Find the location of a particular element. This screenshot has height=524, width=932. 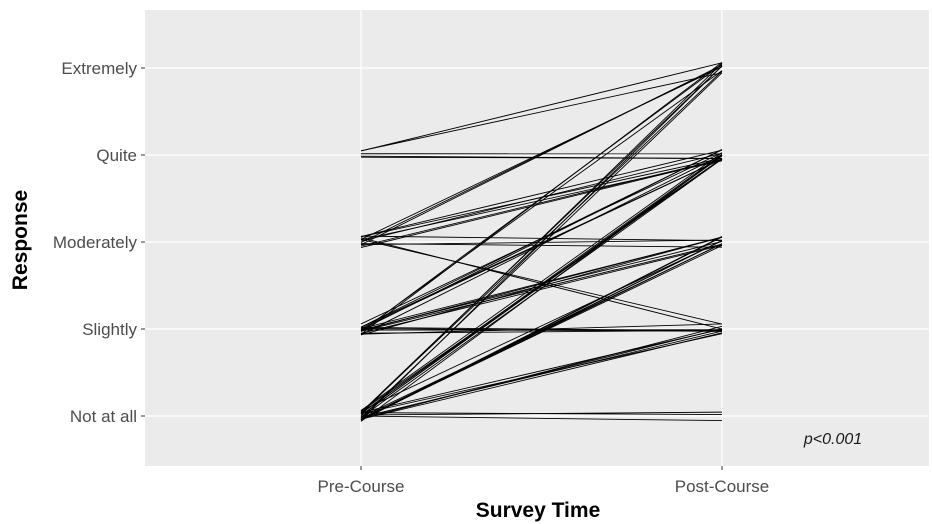

x-tick-label: Pre-Course is located at coordinates (361, 486).